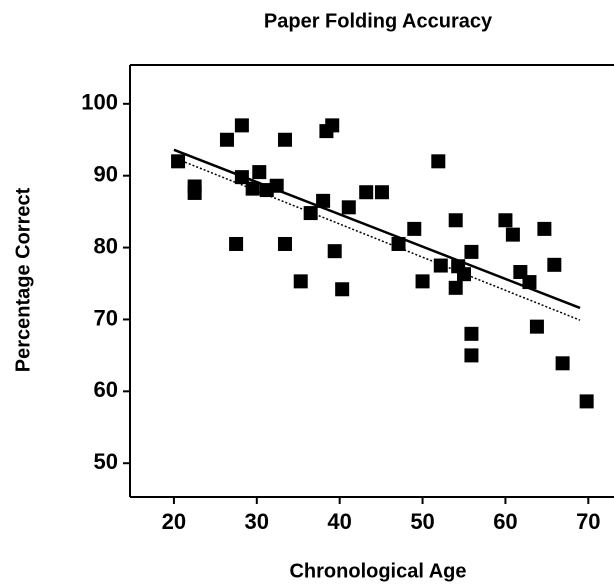 This screenshot has height=587, width=614. What do you see at coordinates (174, 521) in the screenshot?
I see `x-tick-label: 20` at bounding box center [174, 521].